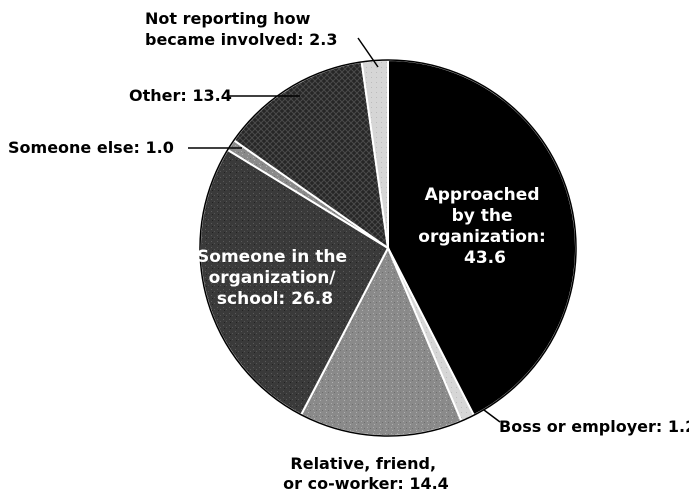 The height and width of the screenshot is (495, 689). I want to click on label-relative: Relative, friend, or co-worker: 14.4, so click(366, 473).